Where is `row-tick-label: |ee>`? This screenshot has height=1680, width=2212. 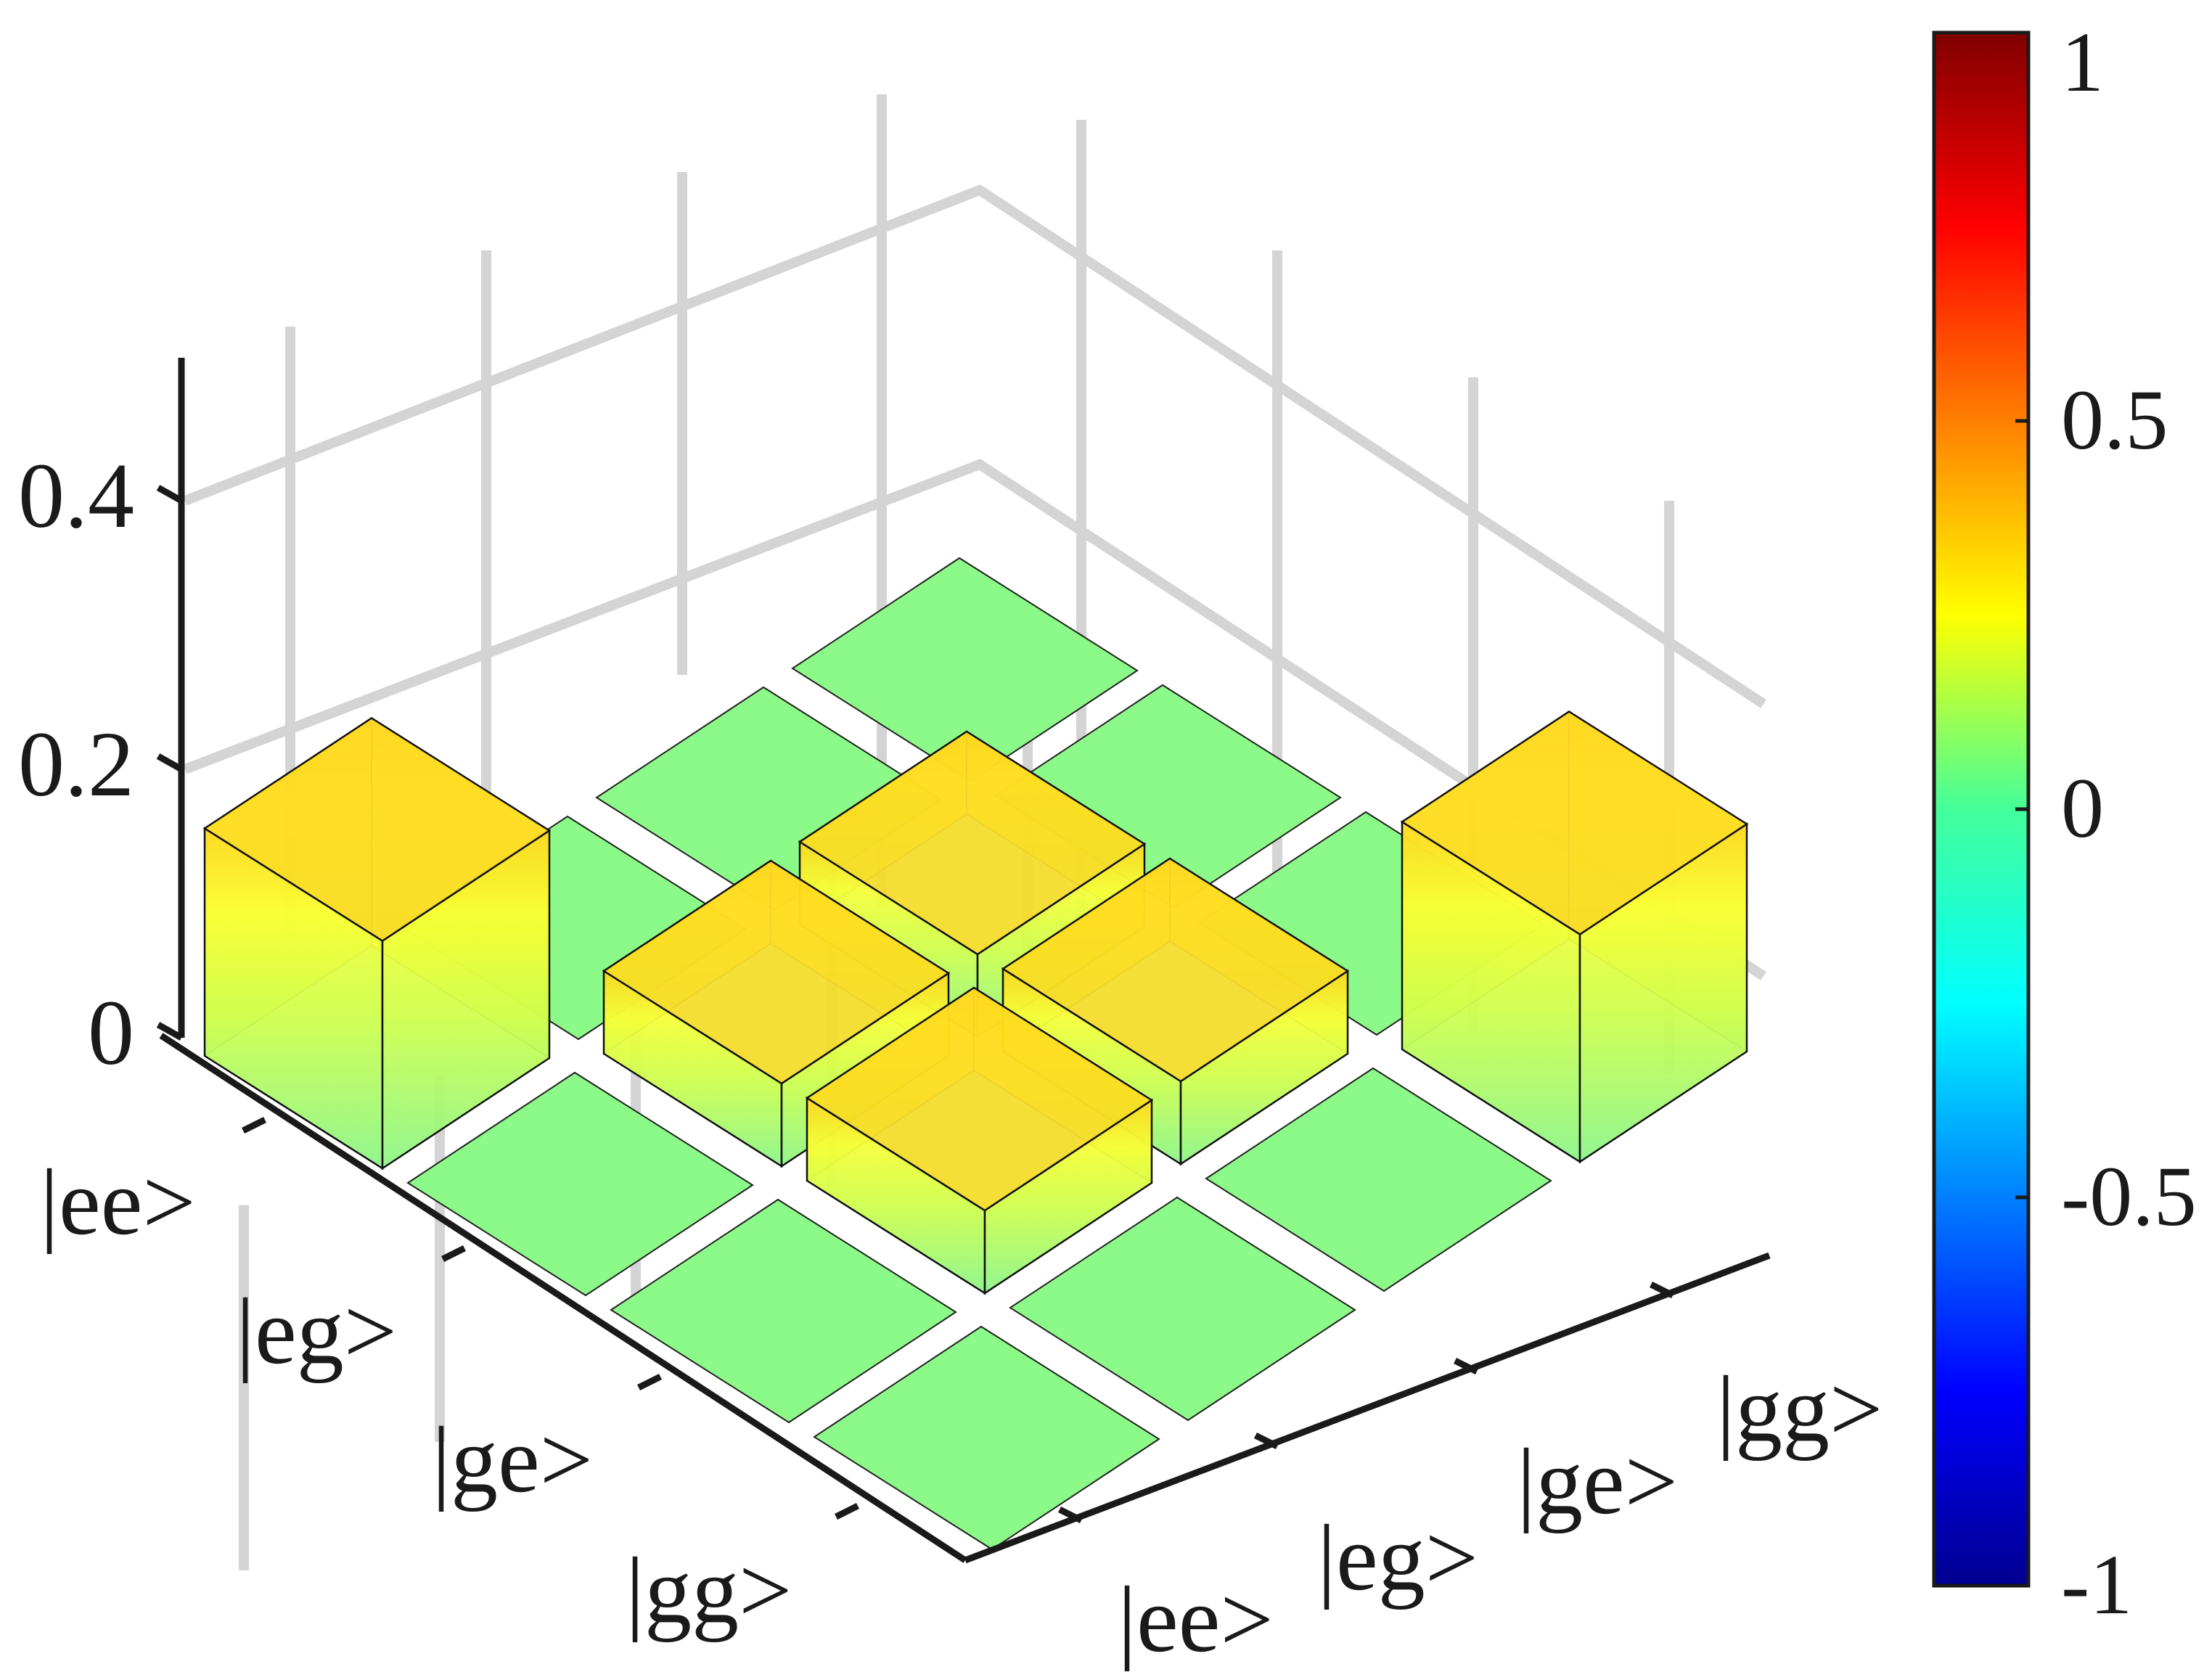
row-tick-label: |ee> is located at coordinates (118, 1202).